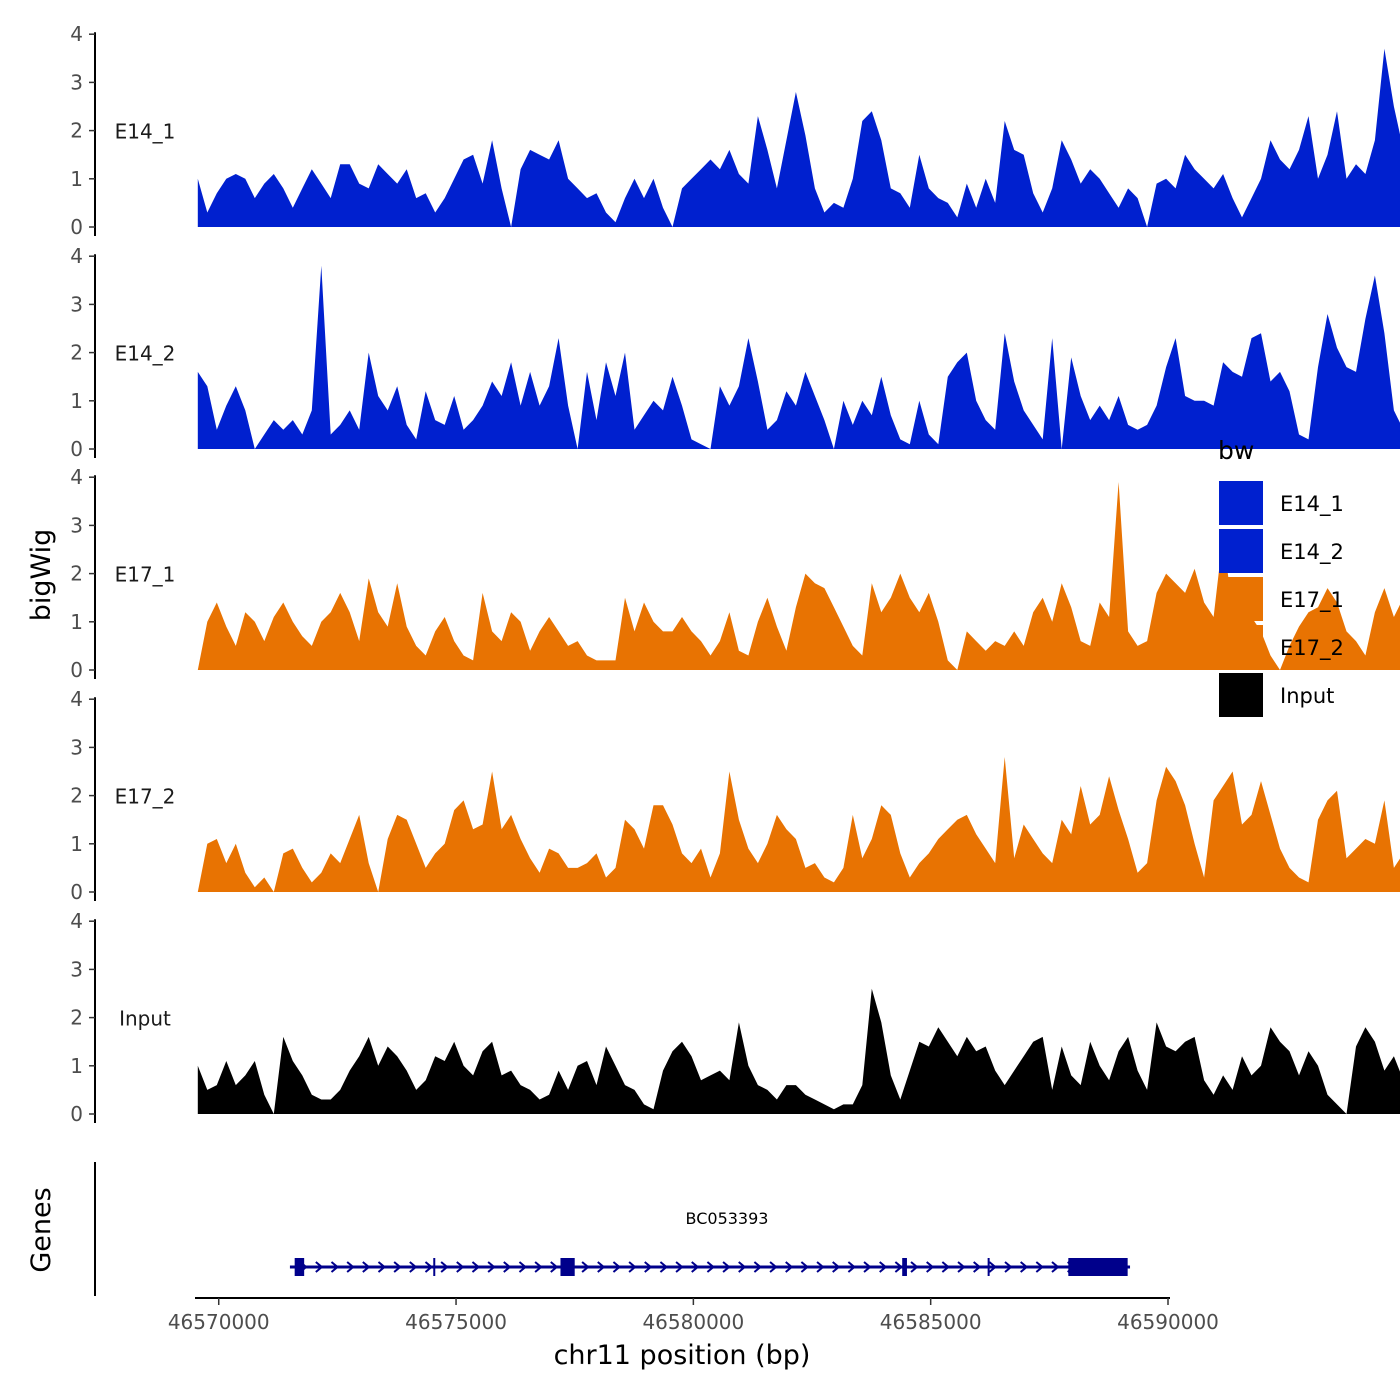 Image resolution: width=1400 pixels, height=1400 pixels. I want to click on x-axis-title: chr11 position (bp), so click(682, 1355).